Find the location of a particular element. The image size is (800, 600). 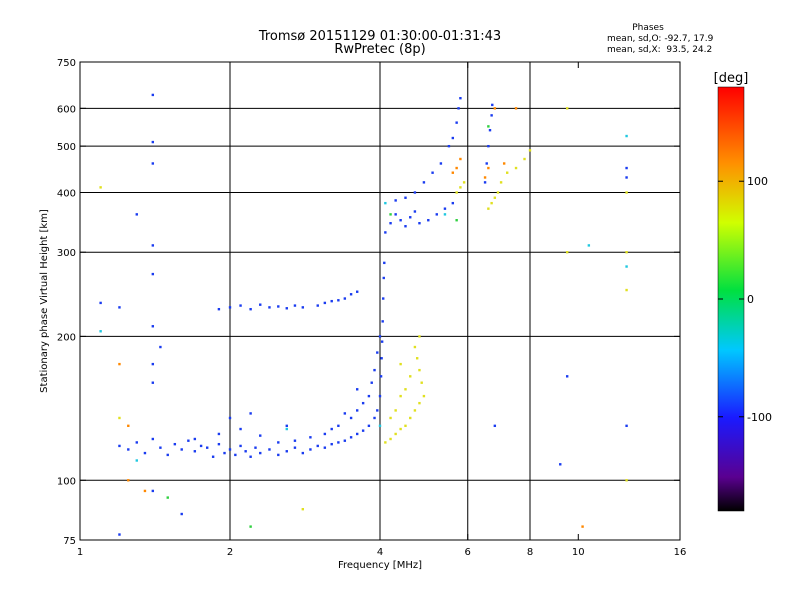

colorbar-tick-label: -100 is located at coordinates (759, 417).